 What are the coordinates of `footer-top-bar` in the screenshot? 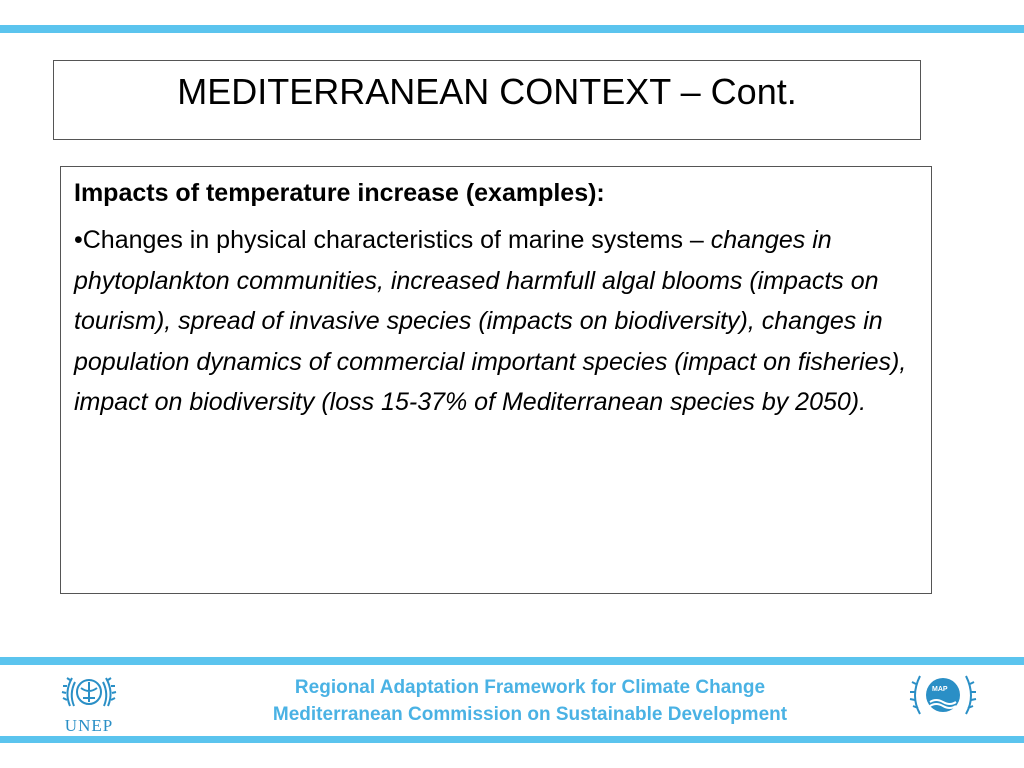 It's located at (512, 661).